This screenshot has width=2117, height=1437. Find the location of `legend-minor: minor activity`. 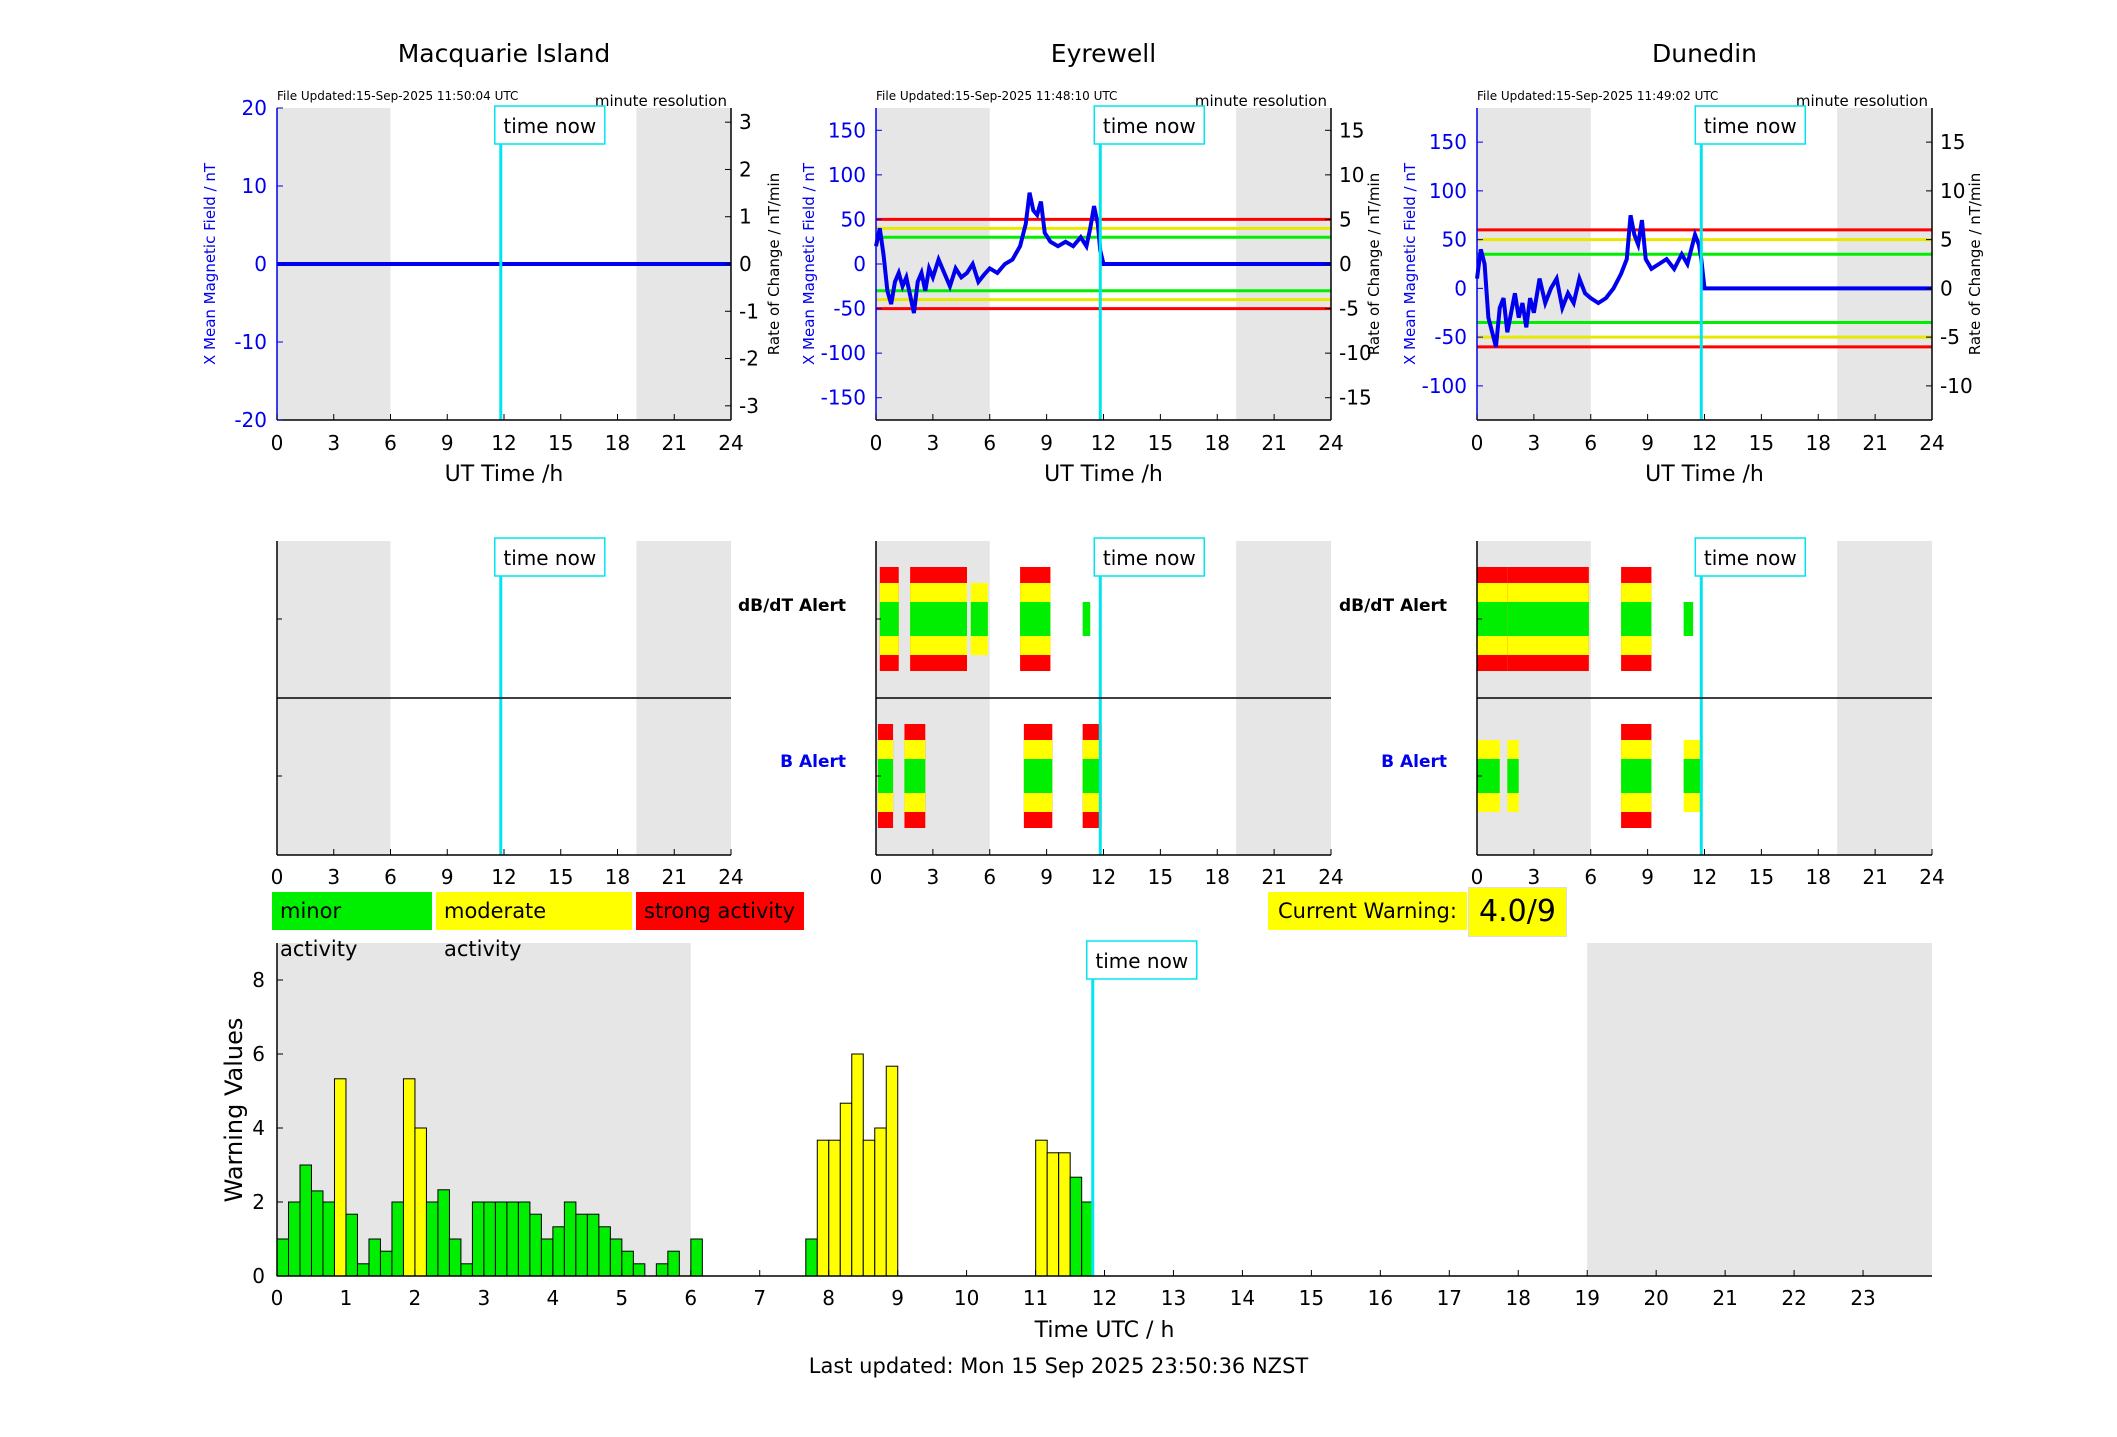

legend-minor: minor activity is located at coordinates (352, 926).